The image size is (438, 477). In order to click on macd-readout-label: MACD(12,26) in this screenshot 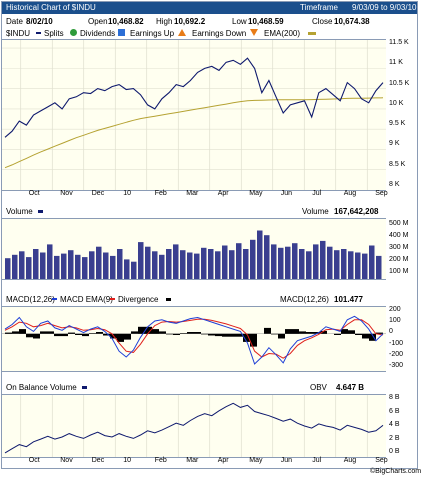, I will do `click(304, 299)`.